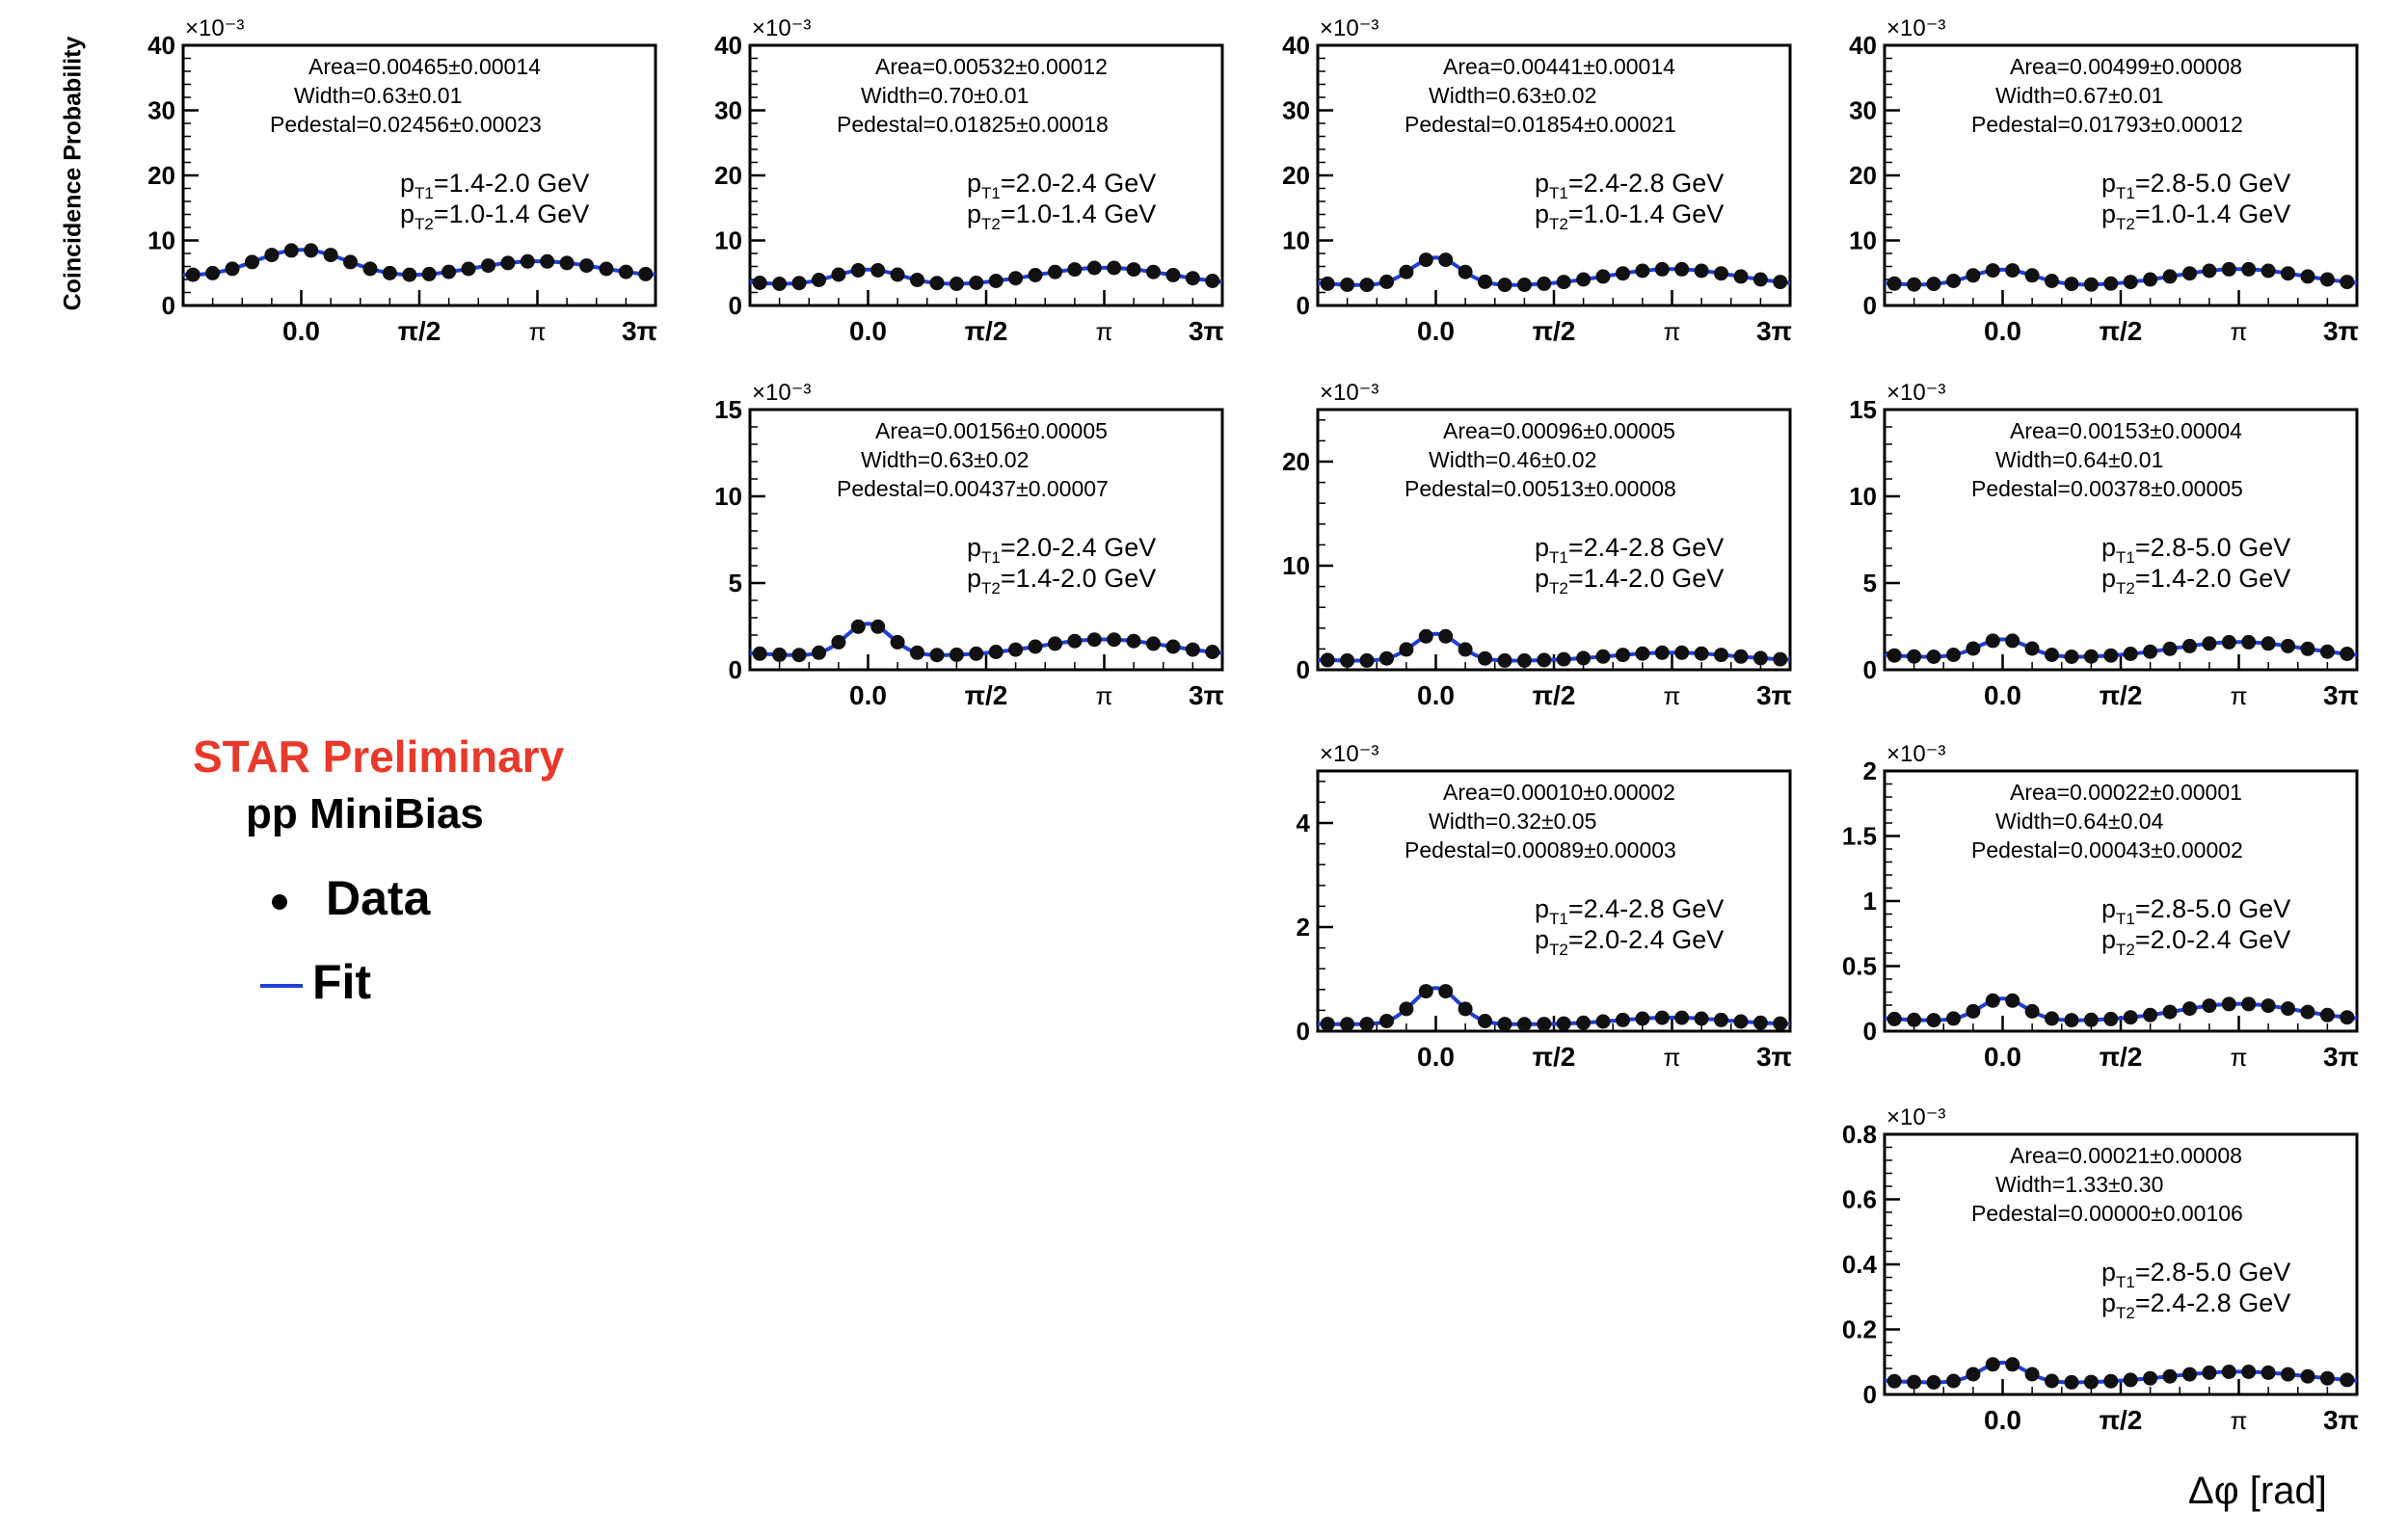 The height and width of the screenshot is (1513, 2408). I want to click on y-tick-label: 5, so click(735, 583).